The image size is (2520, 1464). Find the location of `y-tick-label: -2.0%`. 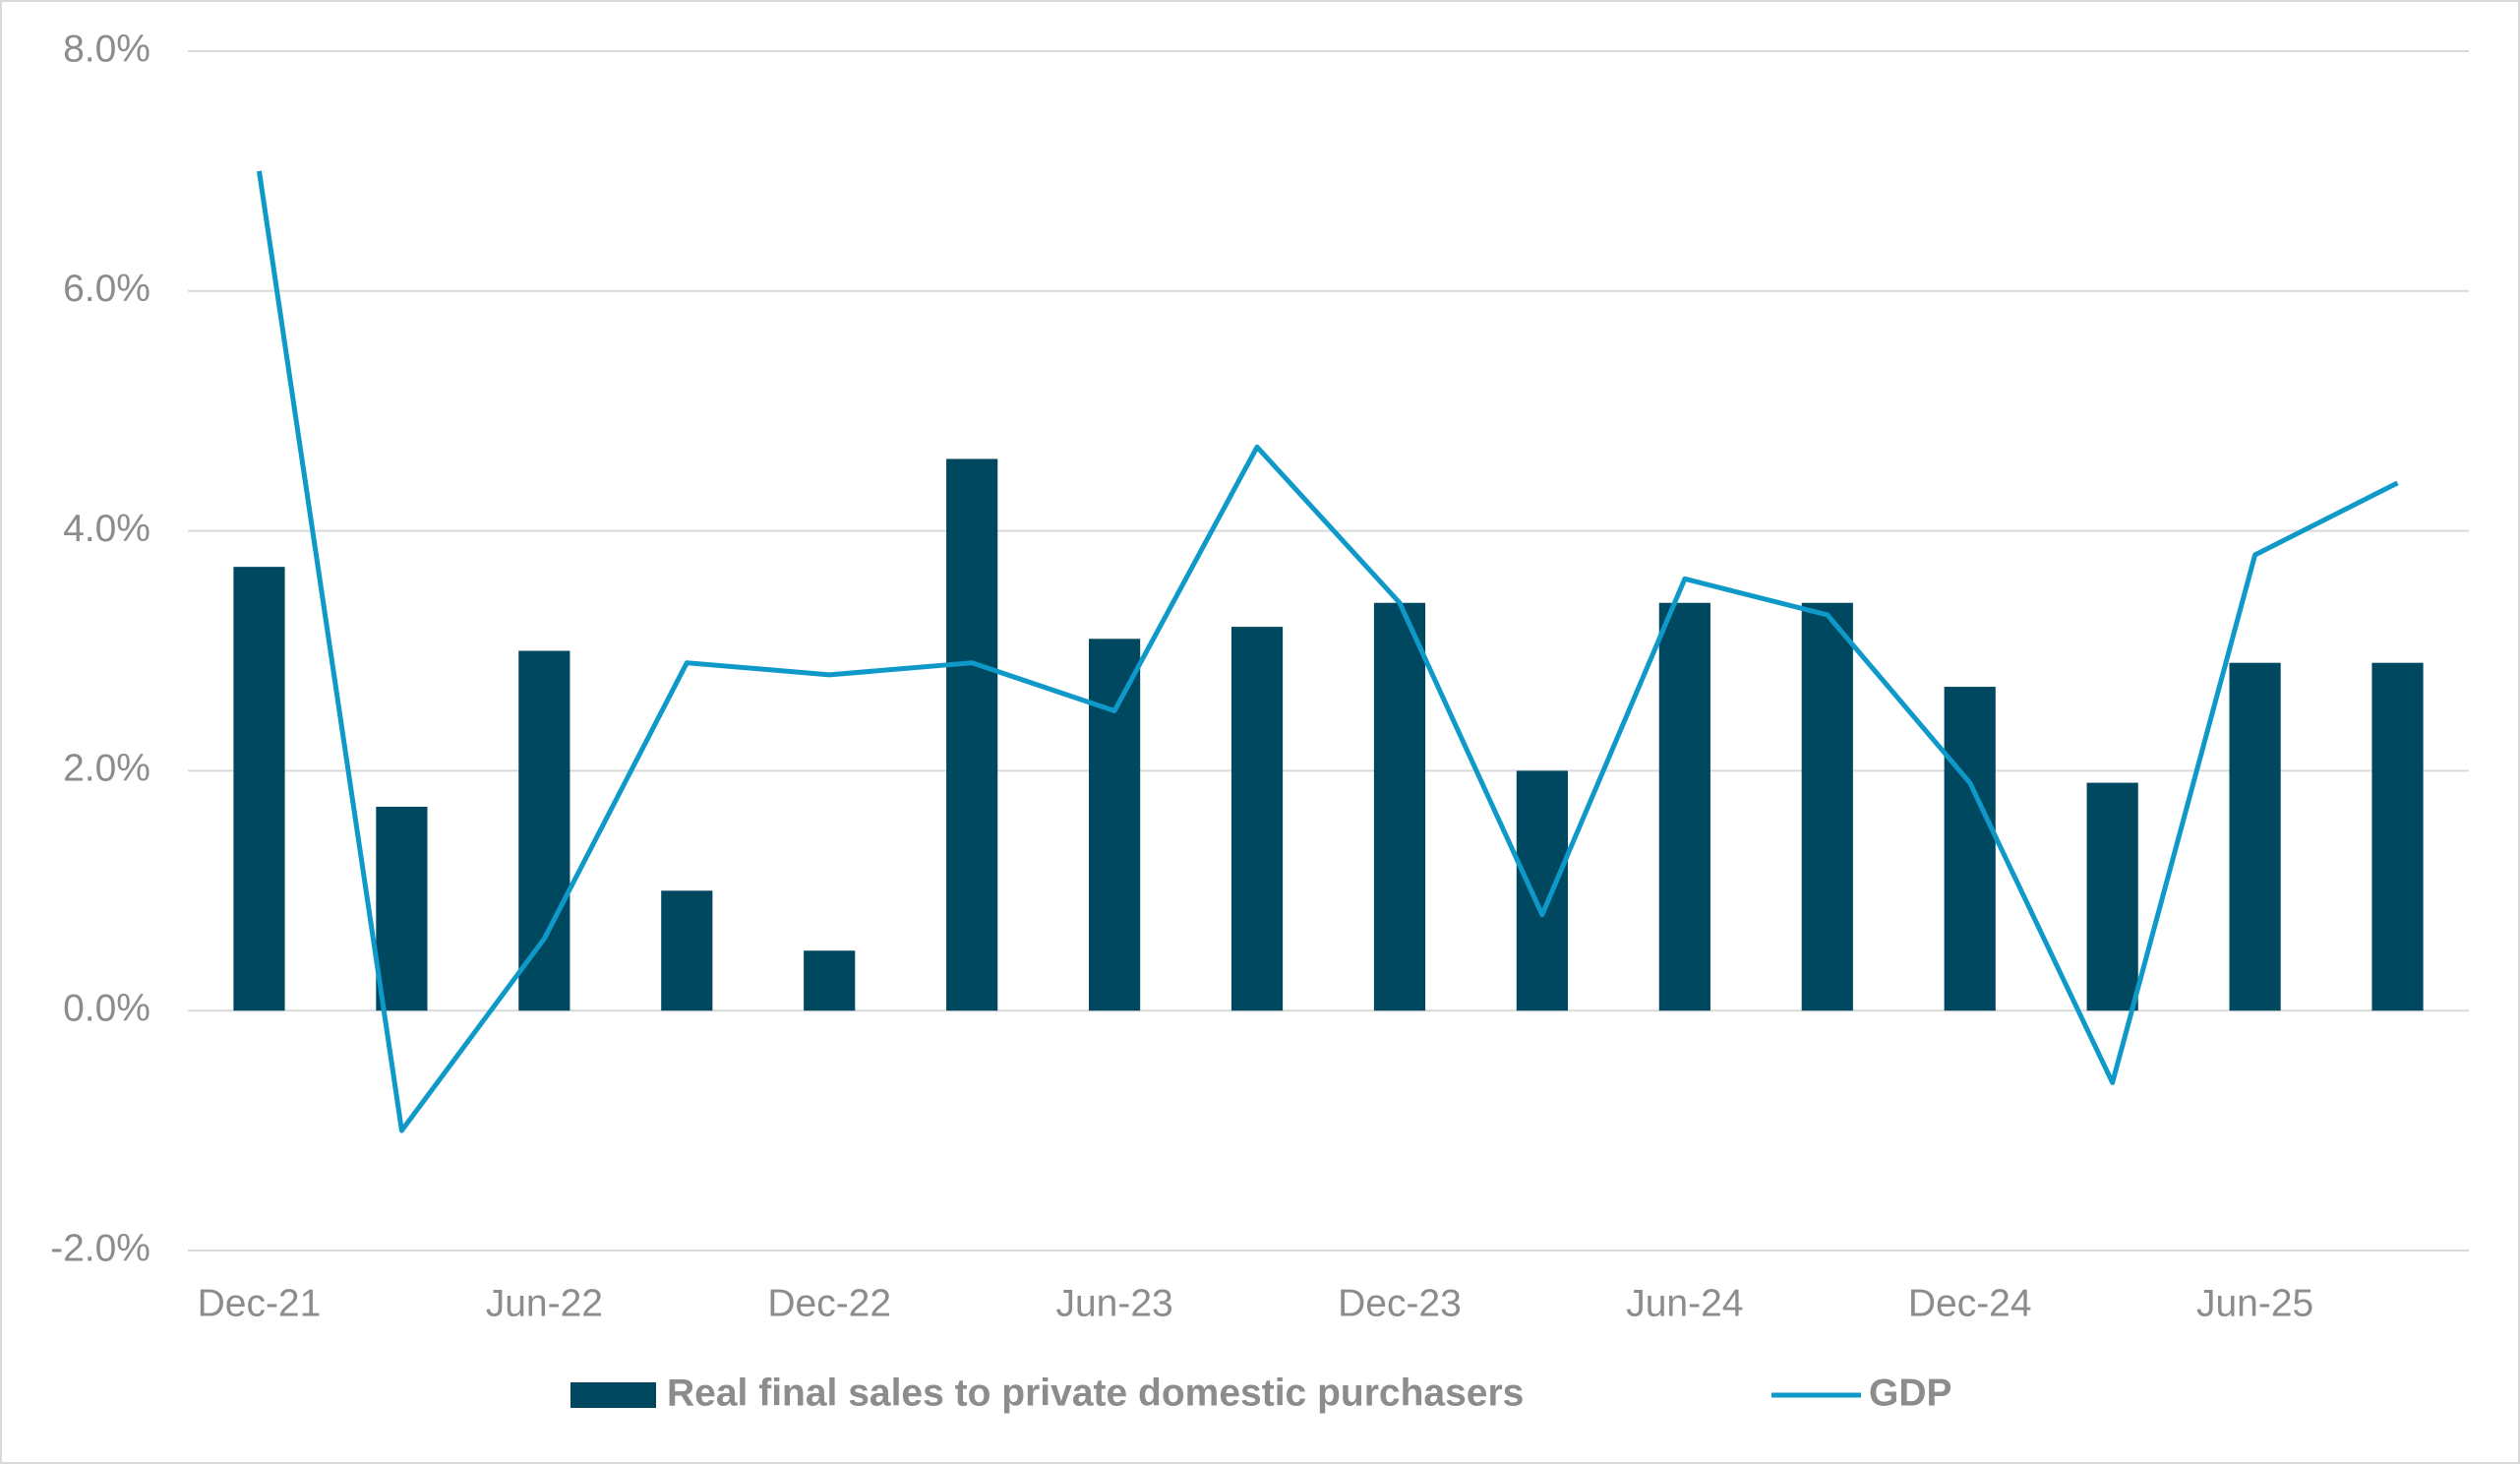

y-tick-label: -2.0% is located at coordinates (100, 1248).